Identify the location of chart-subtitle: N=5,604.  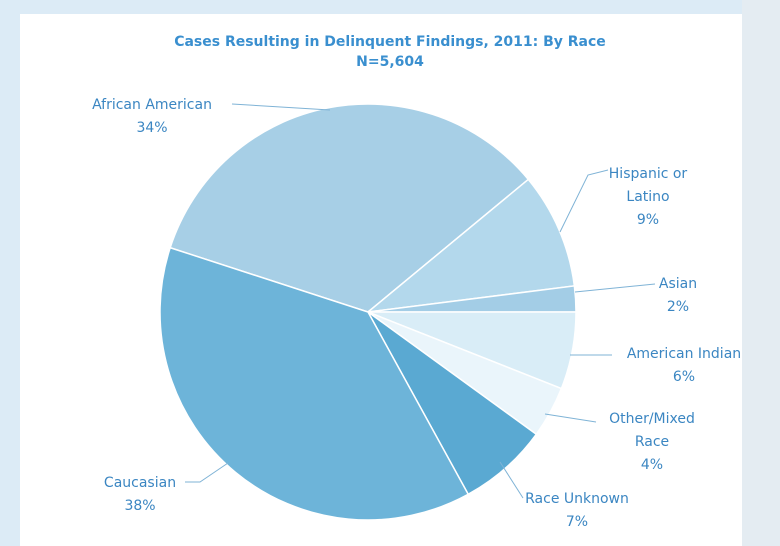
(390, 62).